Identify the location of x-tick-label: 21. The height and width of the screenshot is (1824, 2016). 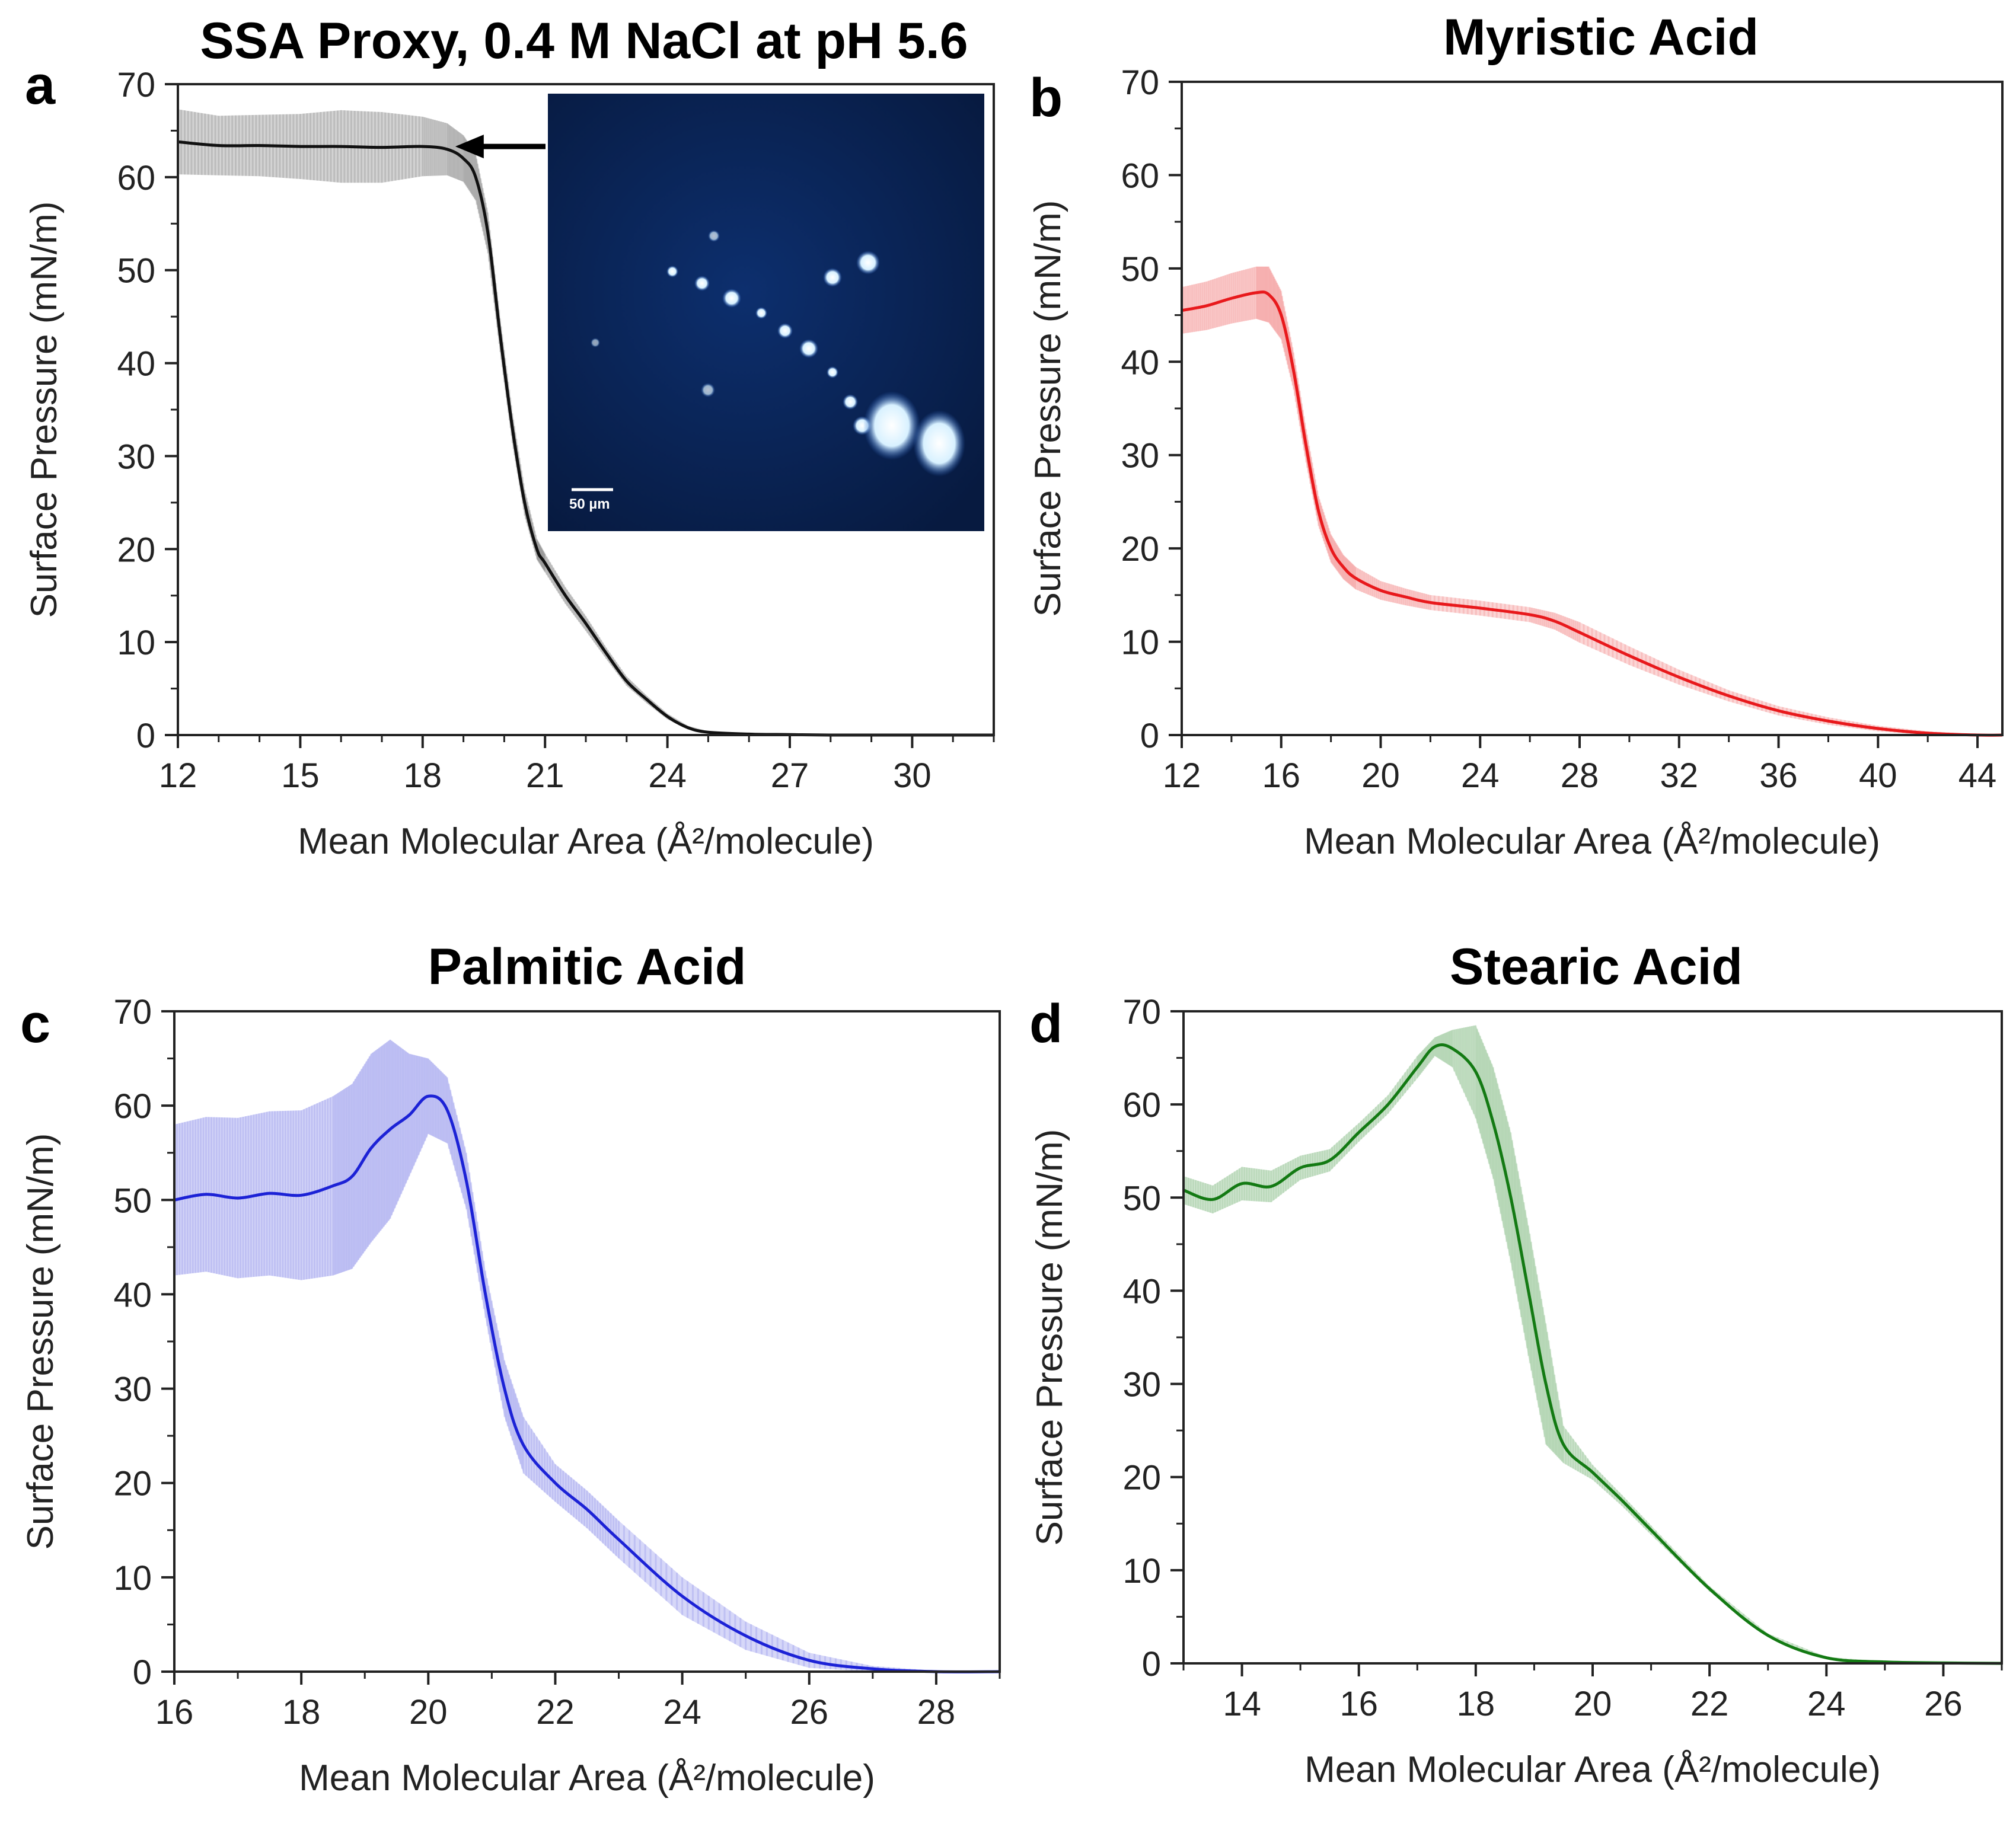
(545, 776).